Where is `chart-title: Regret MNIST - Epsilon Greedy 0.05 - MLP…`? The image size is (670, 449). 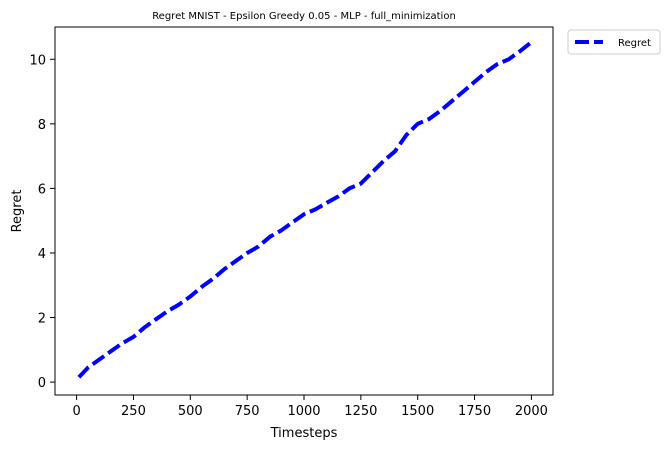
chart-title: Regret MNIST - Epsilon Greedy 0.05 - MLP… is located at coordinates (304, 16).